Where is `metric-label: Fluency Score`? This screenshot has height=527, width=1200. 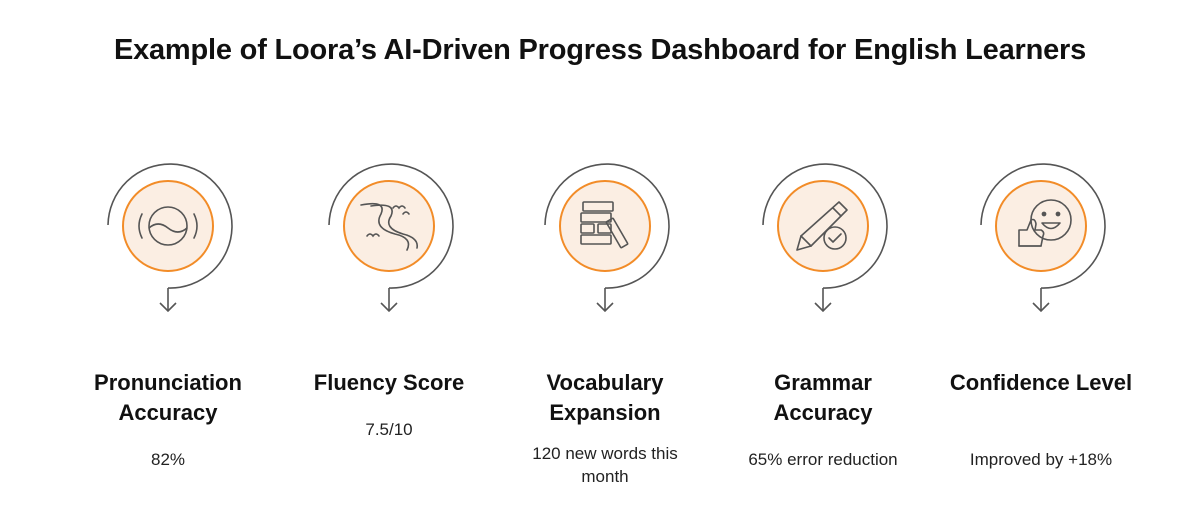 metric-label: Fluency Score is located at coordinates (389, 382).